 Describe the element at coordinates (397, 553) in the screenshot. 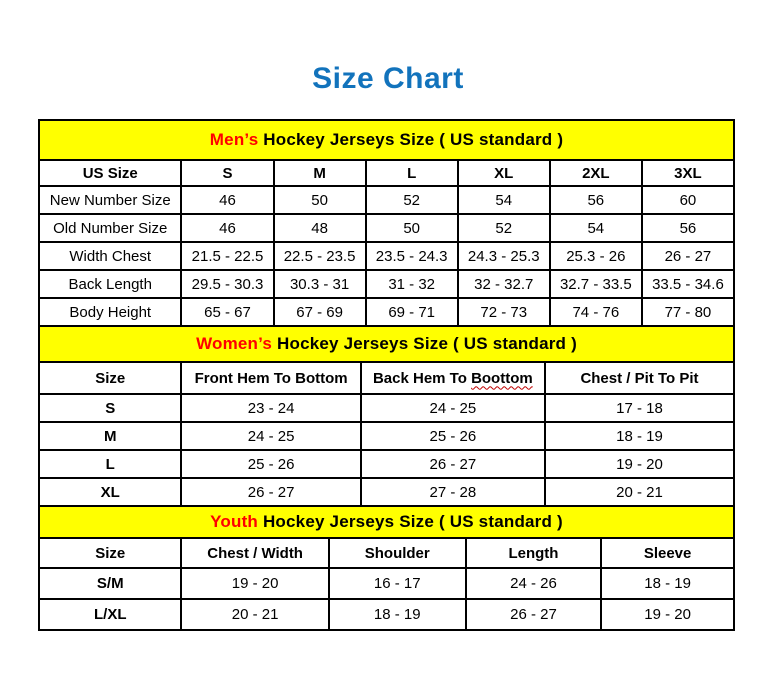

I see `column-header: Shoulder` at that location.